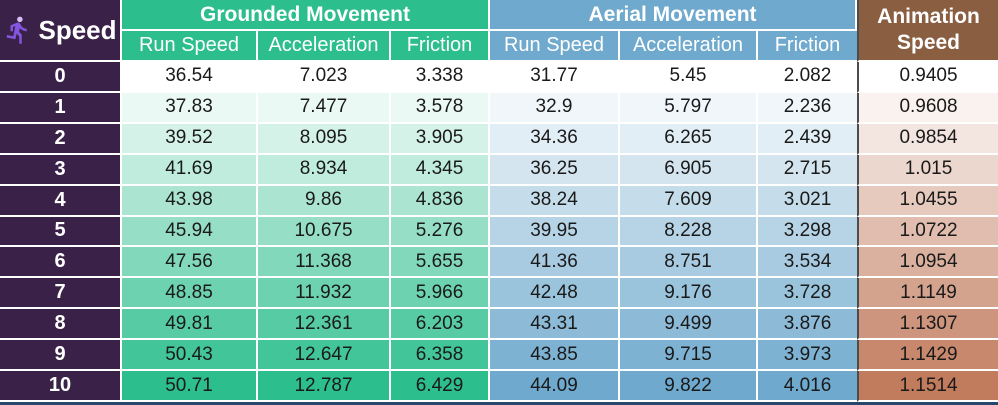 The height and width of the screenshot is (405, 998). What do you see at coordinates (555, 170) in the screenshot?
I see `aerial-run-speed-cell: 36.25` at bounding box center [555, 170].